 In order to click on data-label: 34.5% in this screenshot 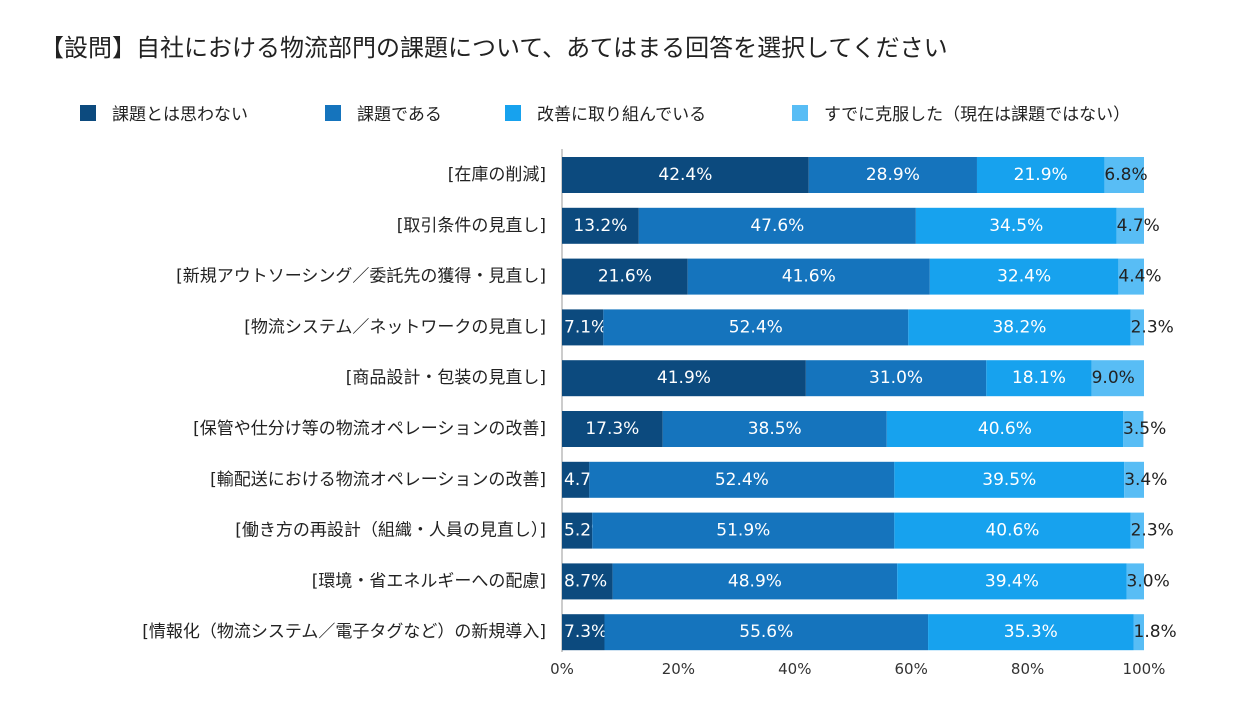, I will do `click(1016, 226)`.